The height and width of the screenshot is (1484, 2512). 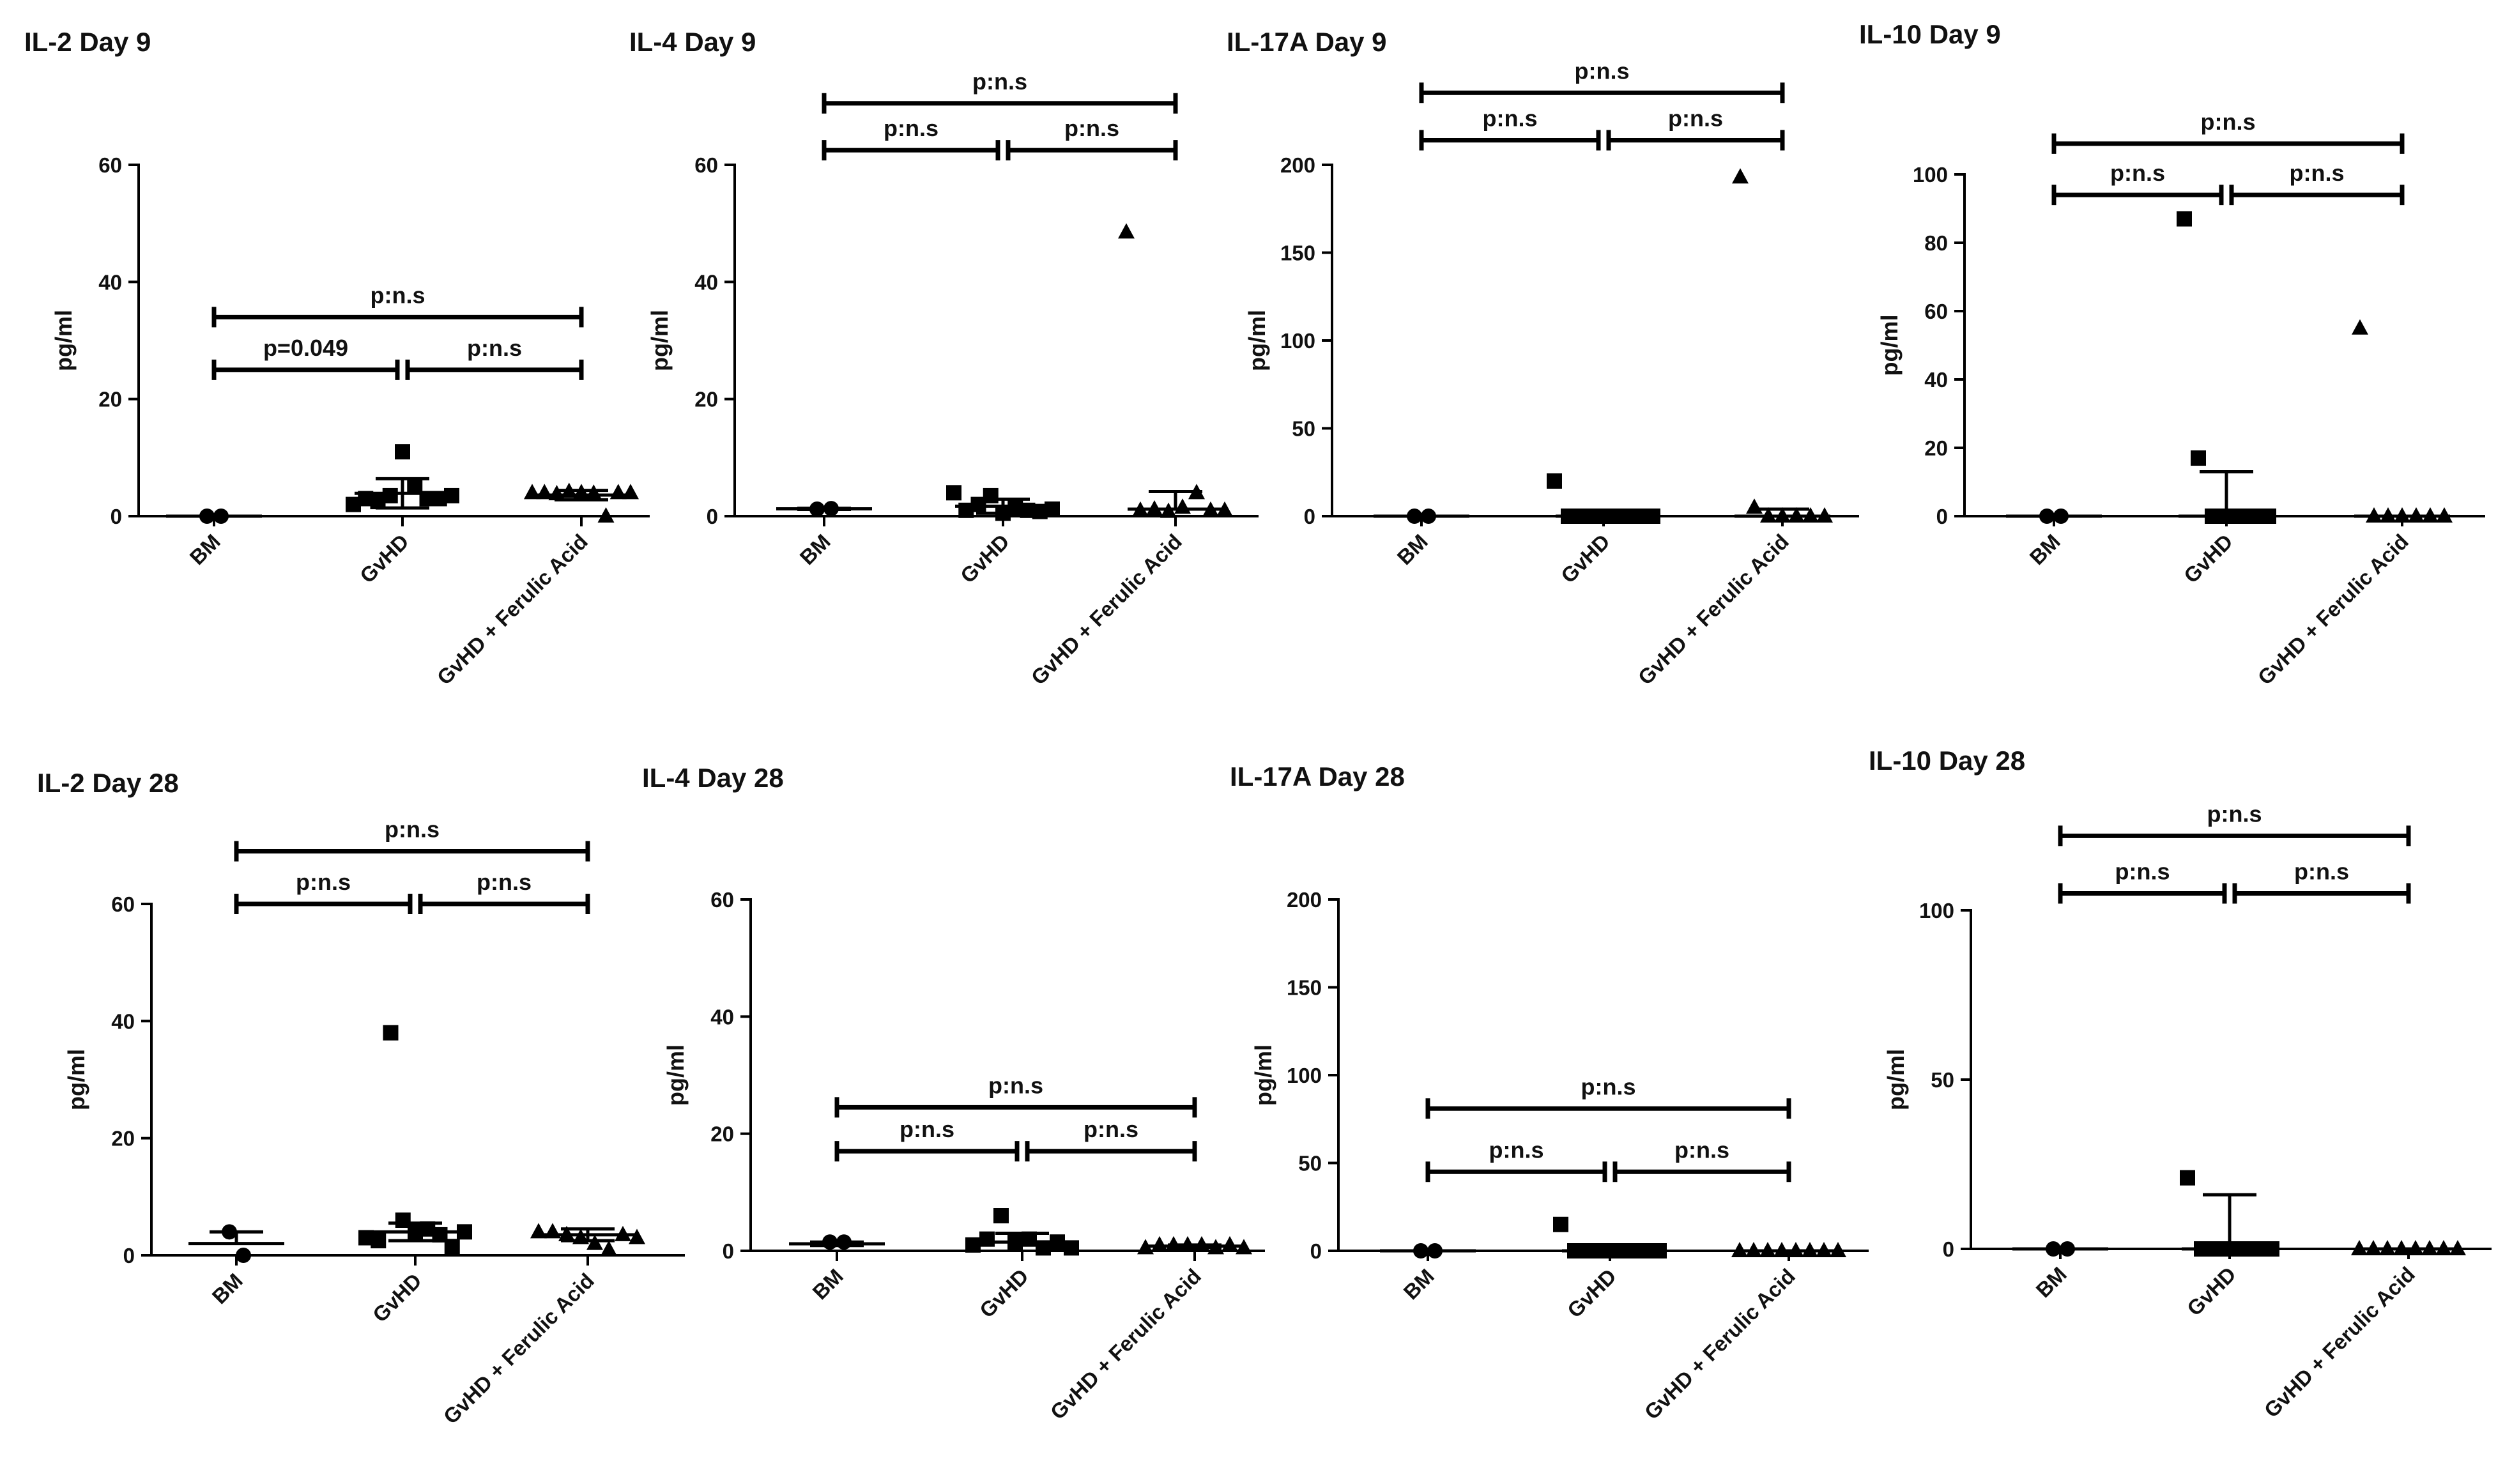 What do you see at coordinates (1307, 42) in the screenshot?
I see `chart-title: IL-17A Day 9` at bounding box center [1307, 42].